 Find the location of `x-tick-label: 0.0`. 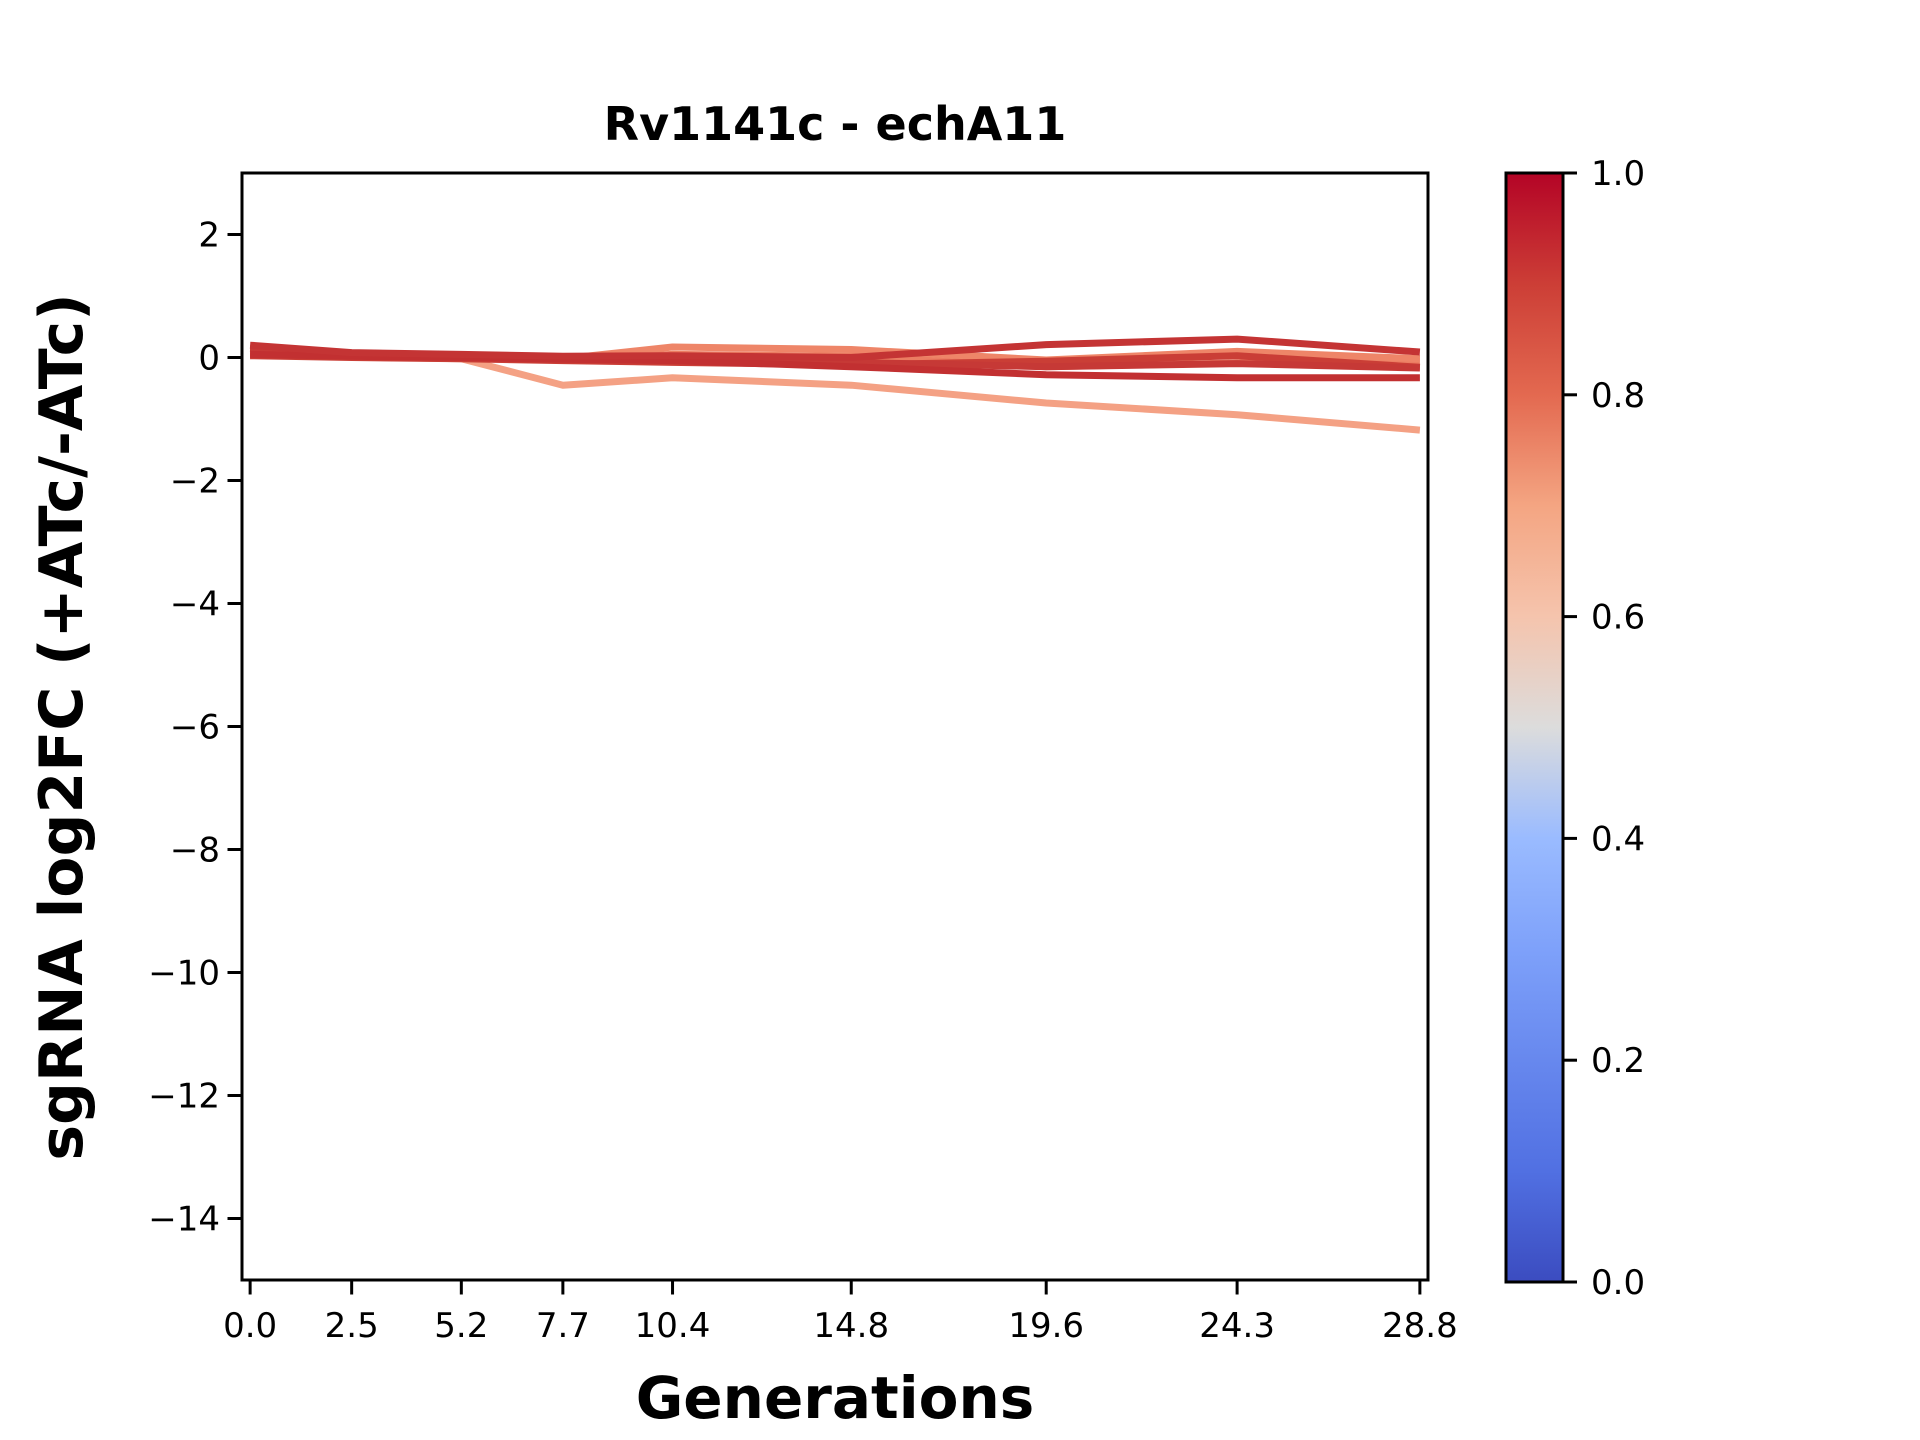

x-tick-label: 0.0 is located at coordinates (250, 1326).